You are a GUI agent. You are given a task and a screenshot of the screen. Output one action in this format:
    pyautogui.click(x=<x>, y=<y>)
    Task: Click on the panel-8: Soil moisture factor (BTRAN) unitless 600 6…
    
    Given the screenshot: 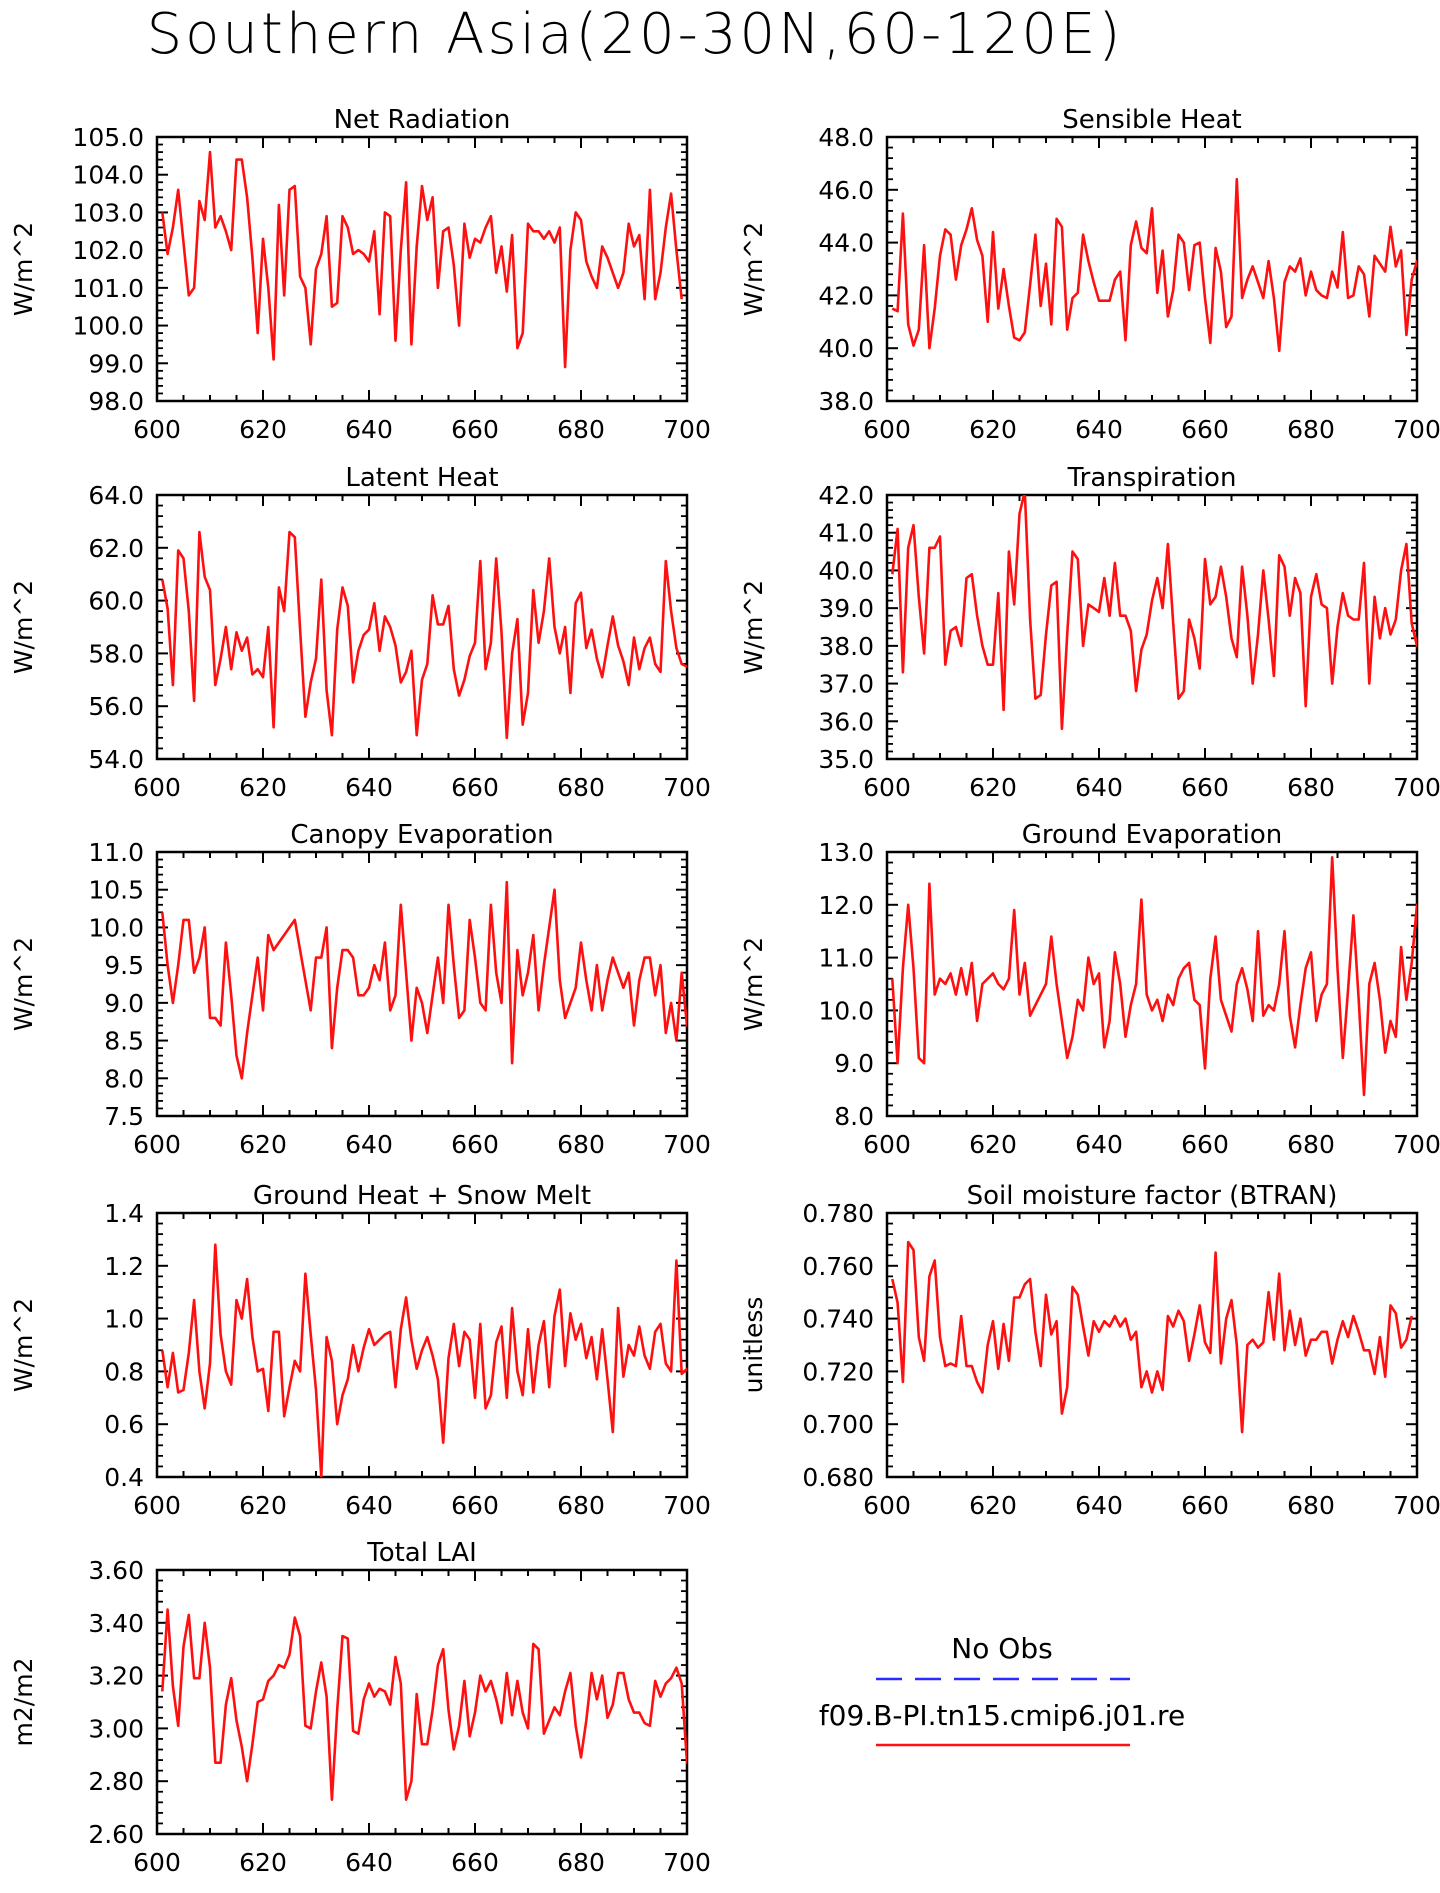 What is the action you would take?
    pyautogui.click(x=1089, y=1350)
    